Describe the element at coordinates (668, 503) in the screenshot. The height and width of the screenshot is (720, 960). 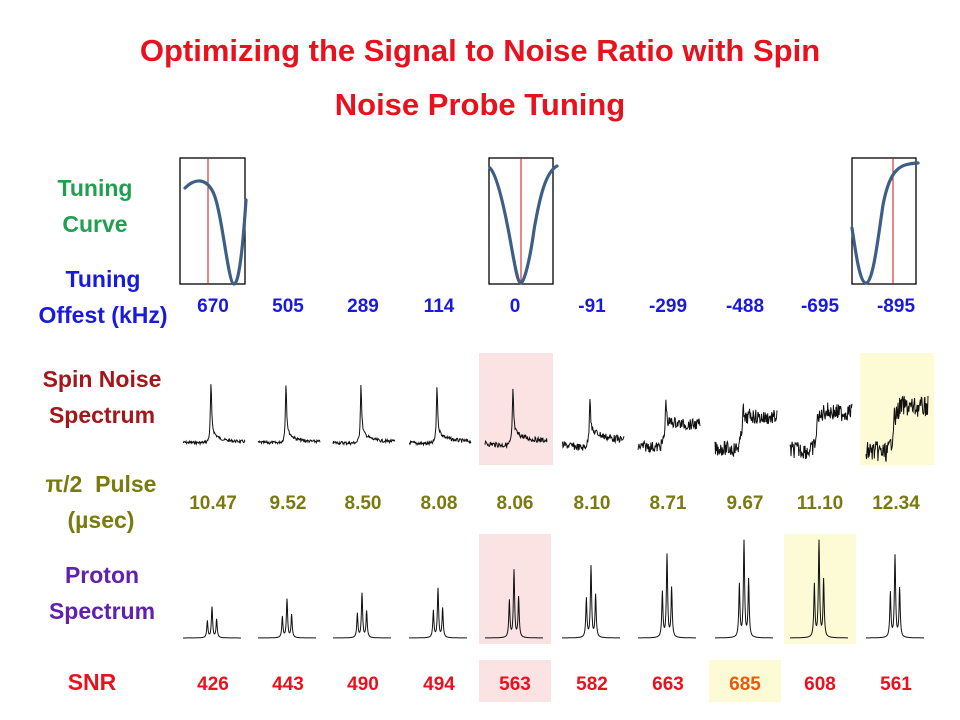
I see `pulse-value-6: 8.71` at that location.